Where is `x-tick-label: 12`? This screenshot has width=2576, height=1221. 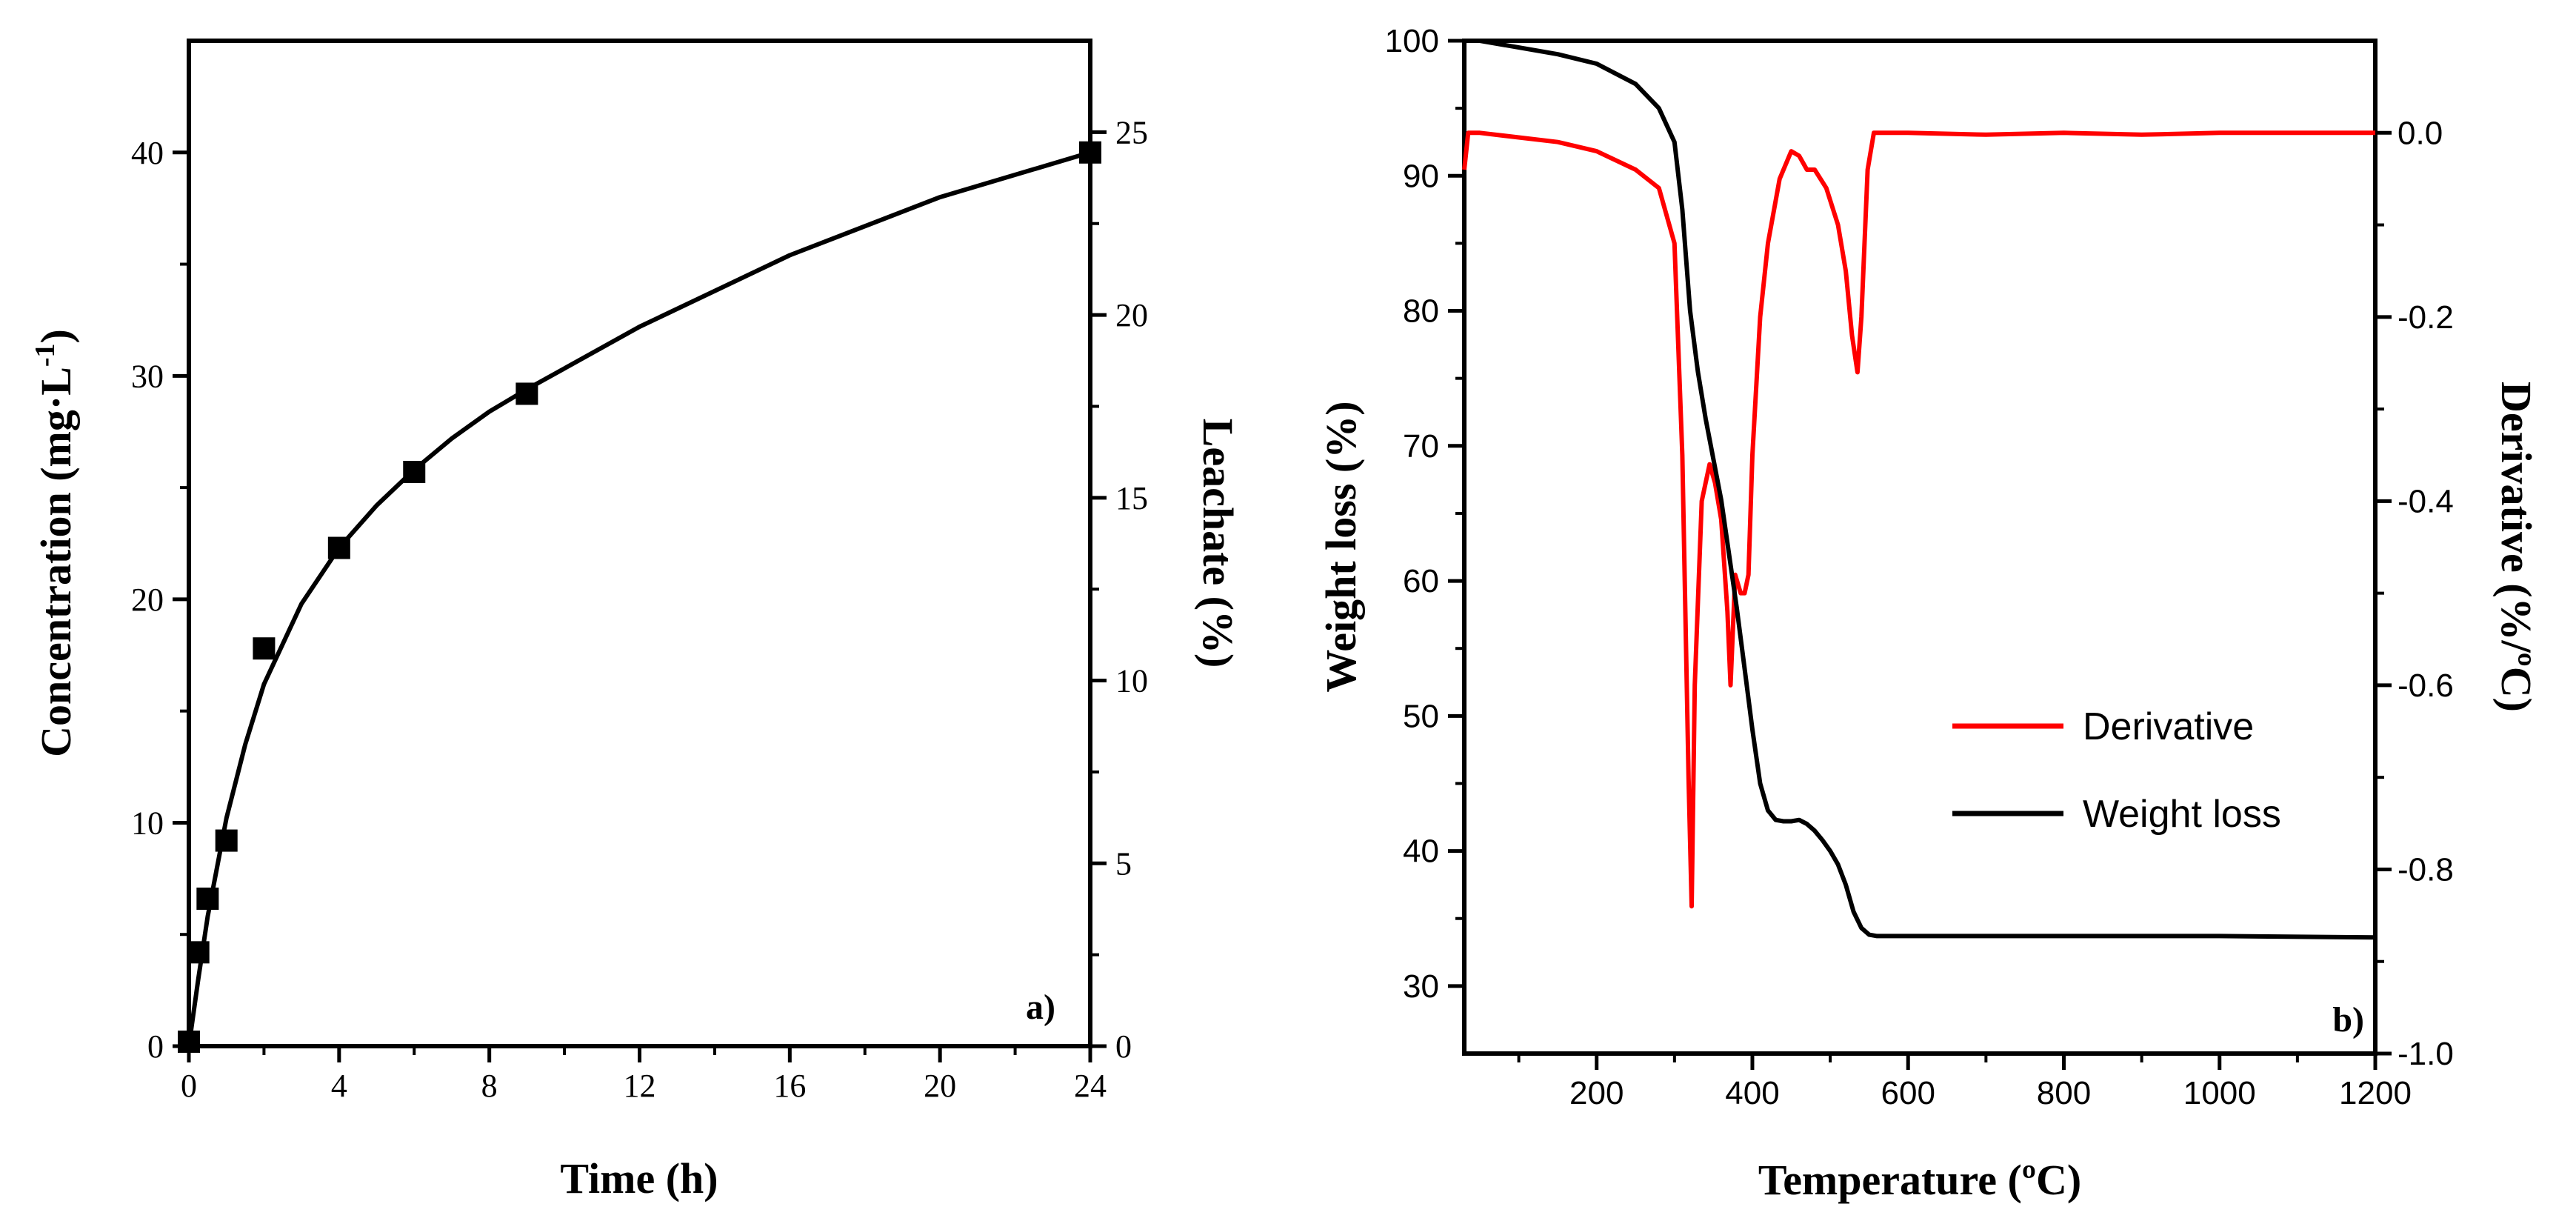 x-tick-label: 12 is located at coordinates (640, 1086).